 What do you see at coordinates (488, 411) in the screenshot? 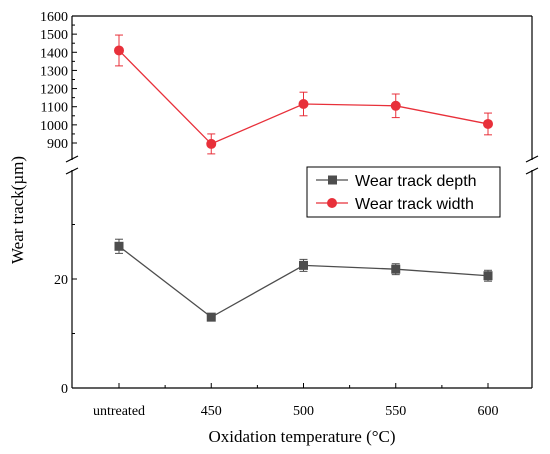
I see `x-tick-label: 600` at bounding box center [488, 411].